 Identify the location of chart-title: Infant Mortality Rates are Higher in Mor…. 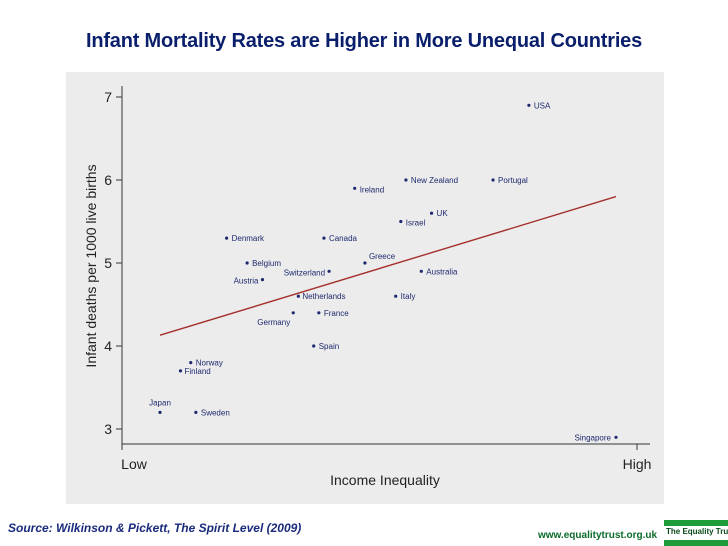
(364, 41).